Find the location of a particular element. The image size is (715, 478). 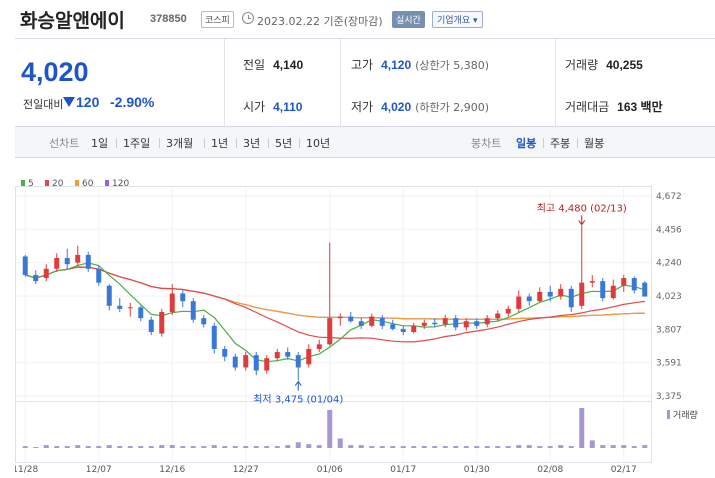

candle-chart-label: 봉차트 is located at coordinates (486, 143).